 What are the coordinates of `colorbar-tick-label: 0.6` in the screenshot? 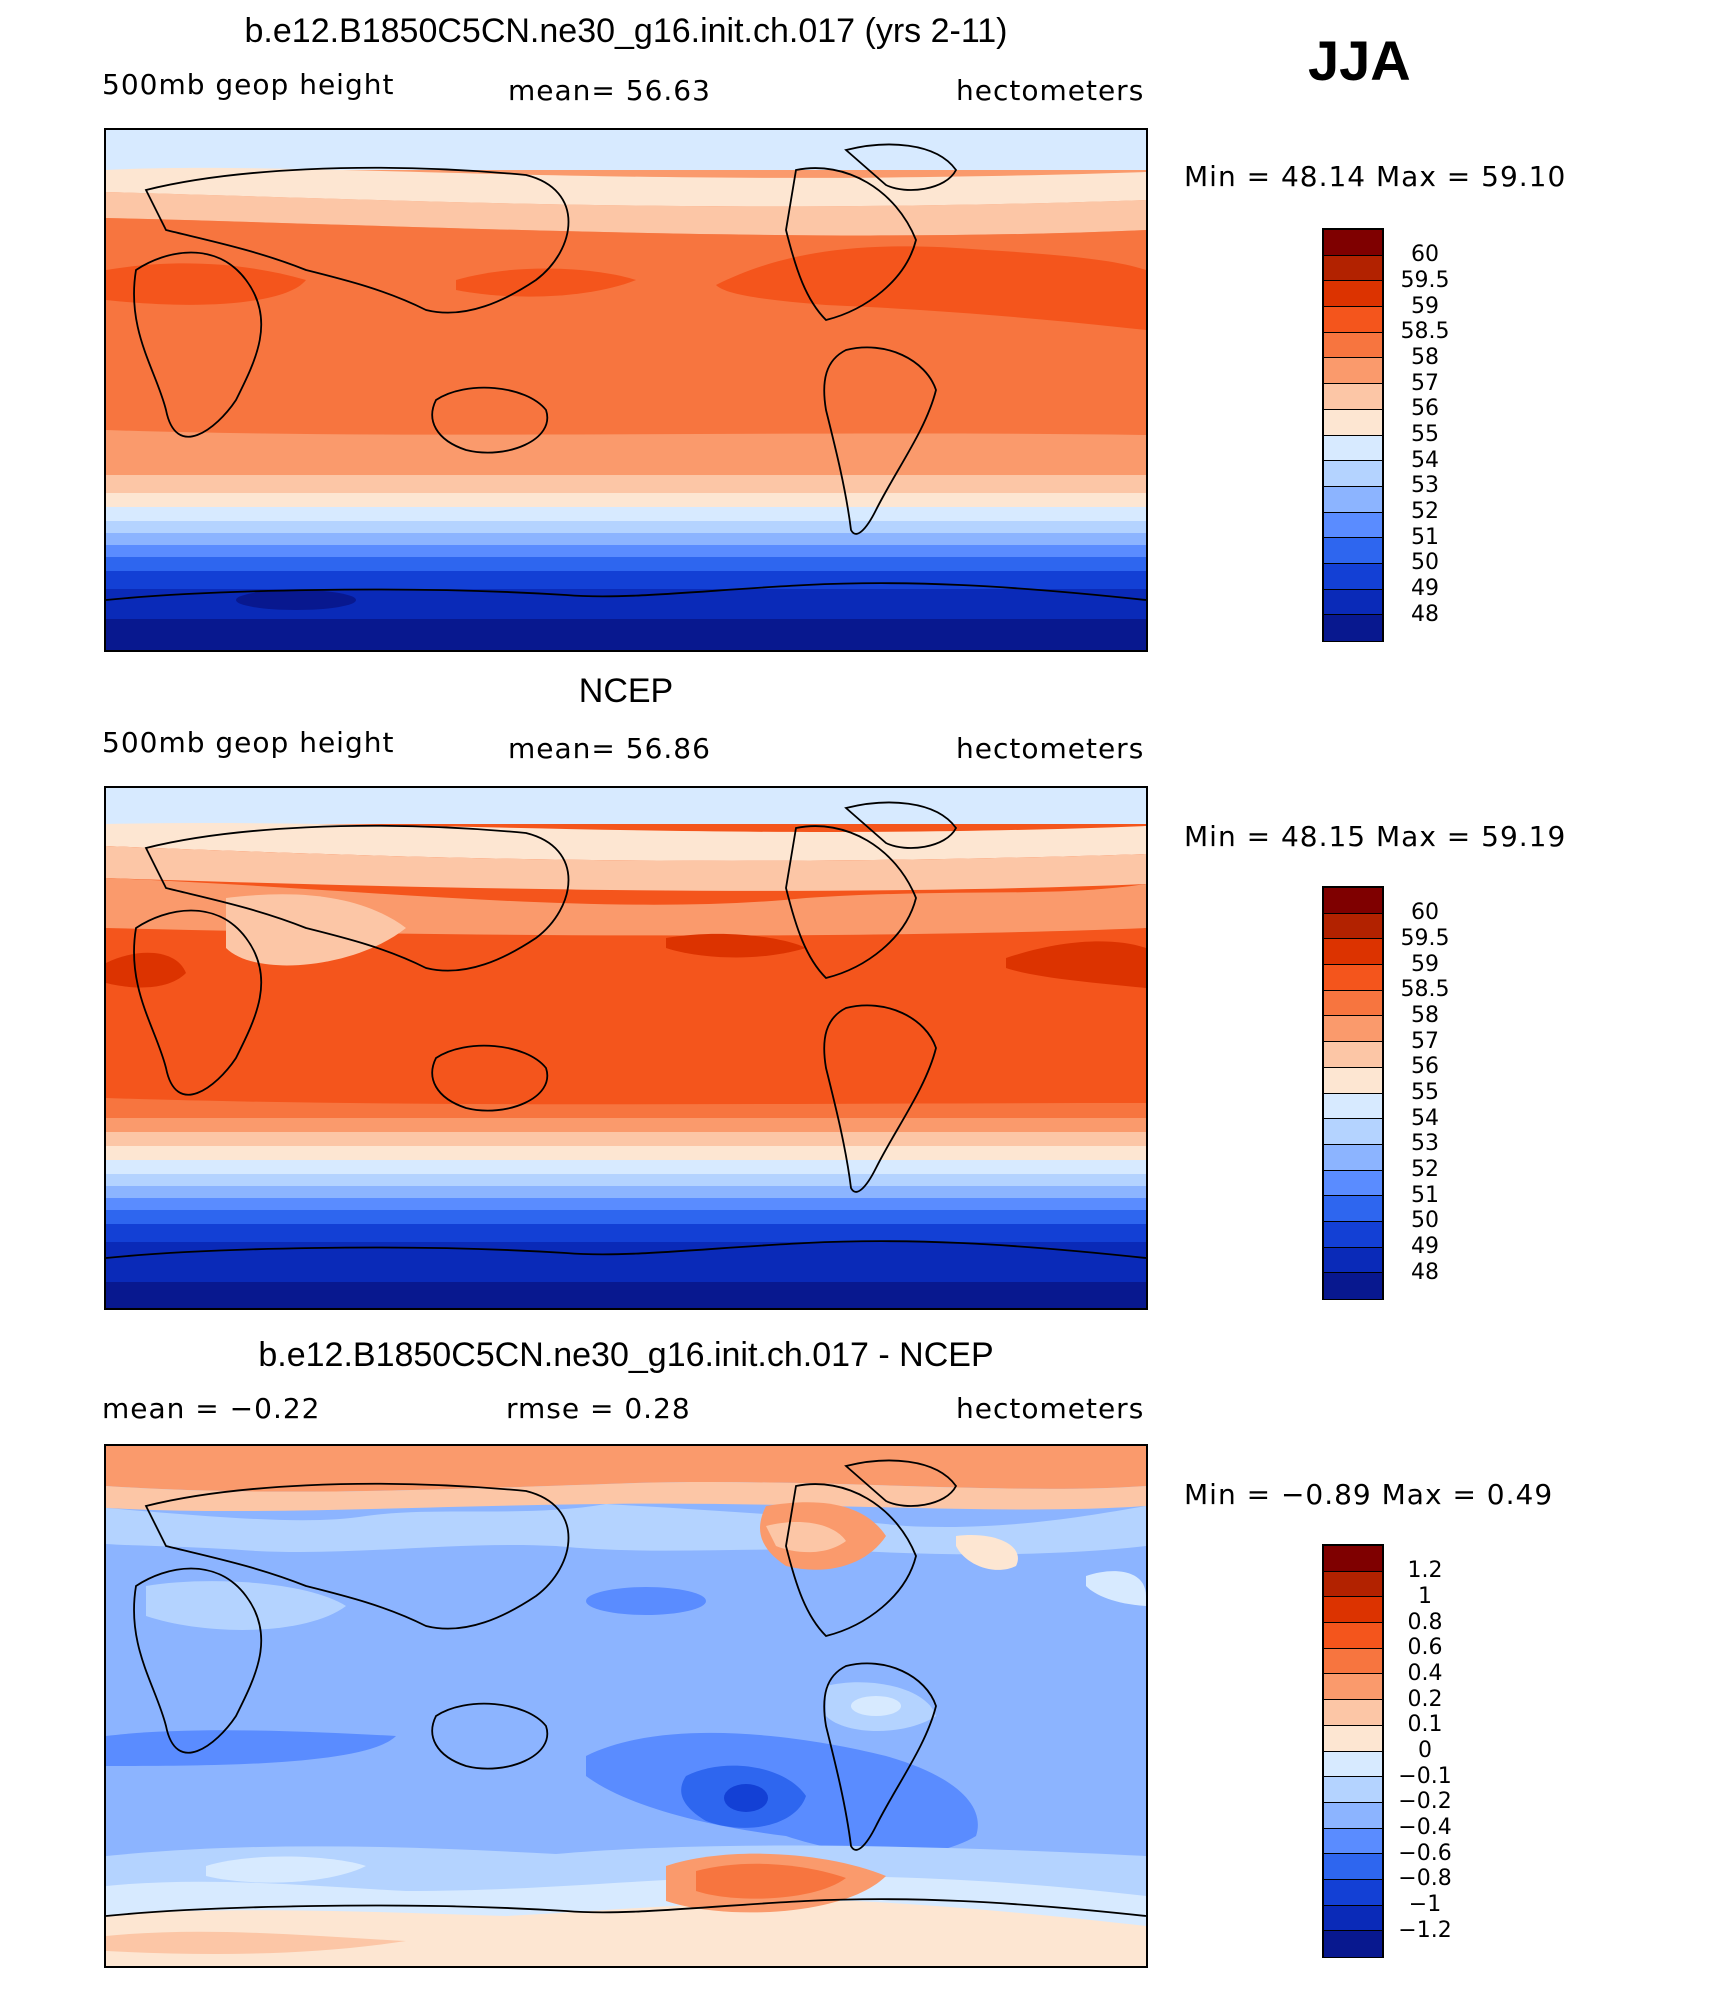 It's located at (1425, 1647).